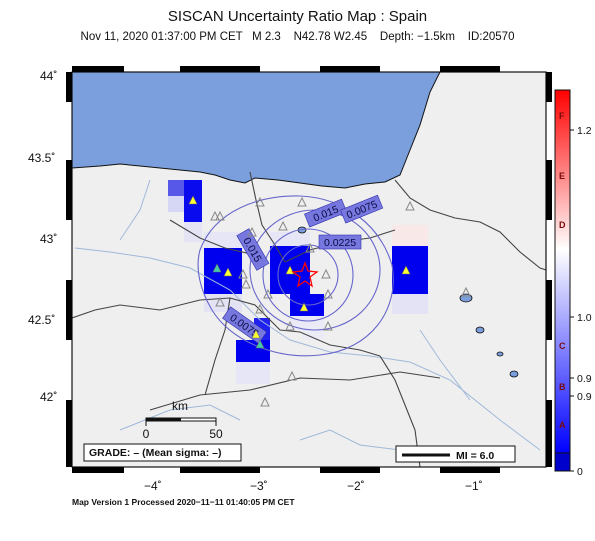 This screenshot has width=595, height=541. Describe the element at coordinates (305, 274) in the screenshot. I see `epicenter-star-icon` at that location.